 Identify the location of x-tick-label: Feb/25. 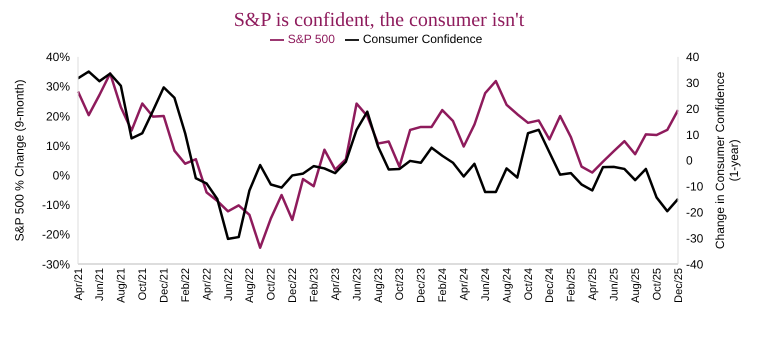
(572, 285).